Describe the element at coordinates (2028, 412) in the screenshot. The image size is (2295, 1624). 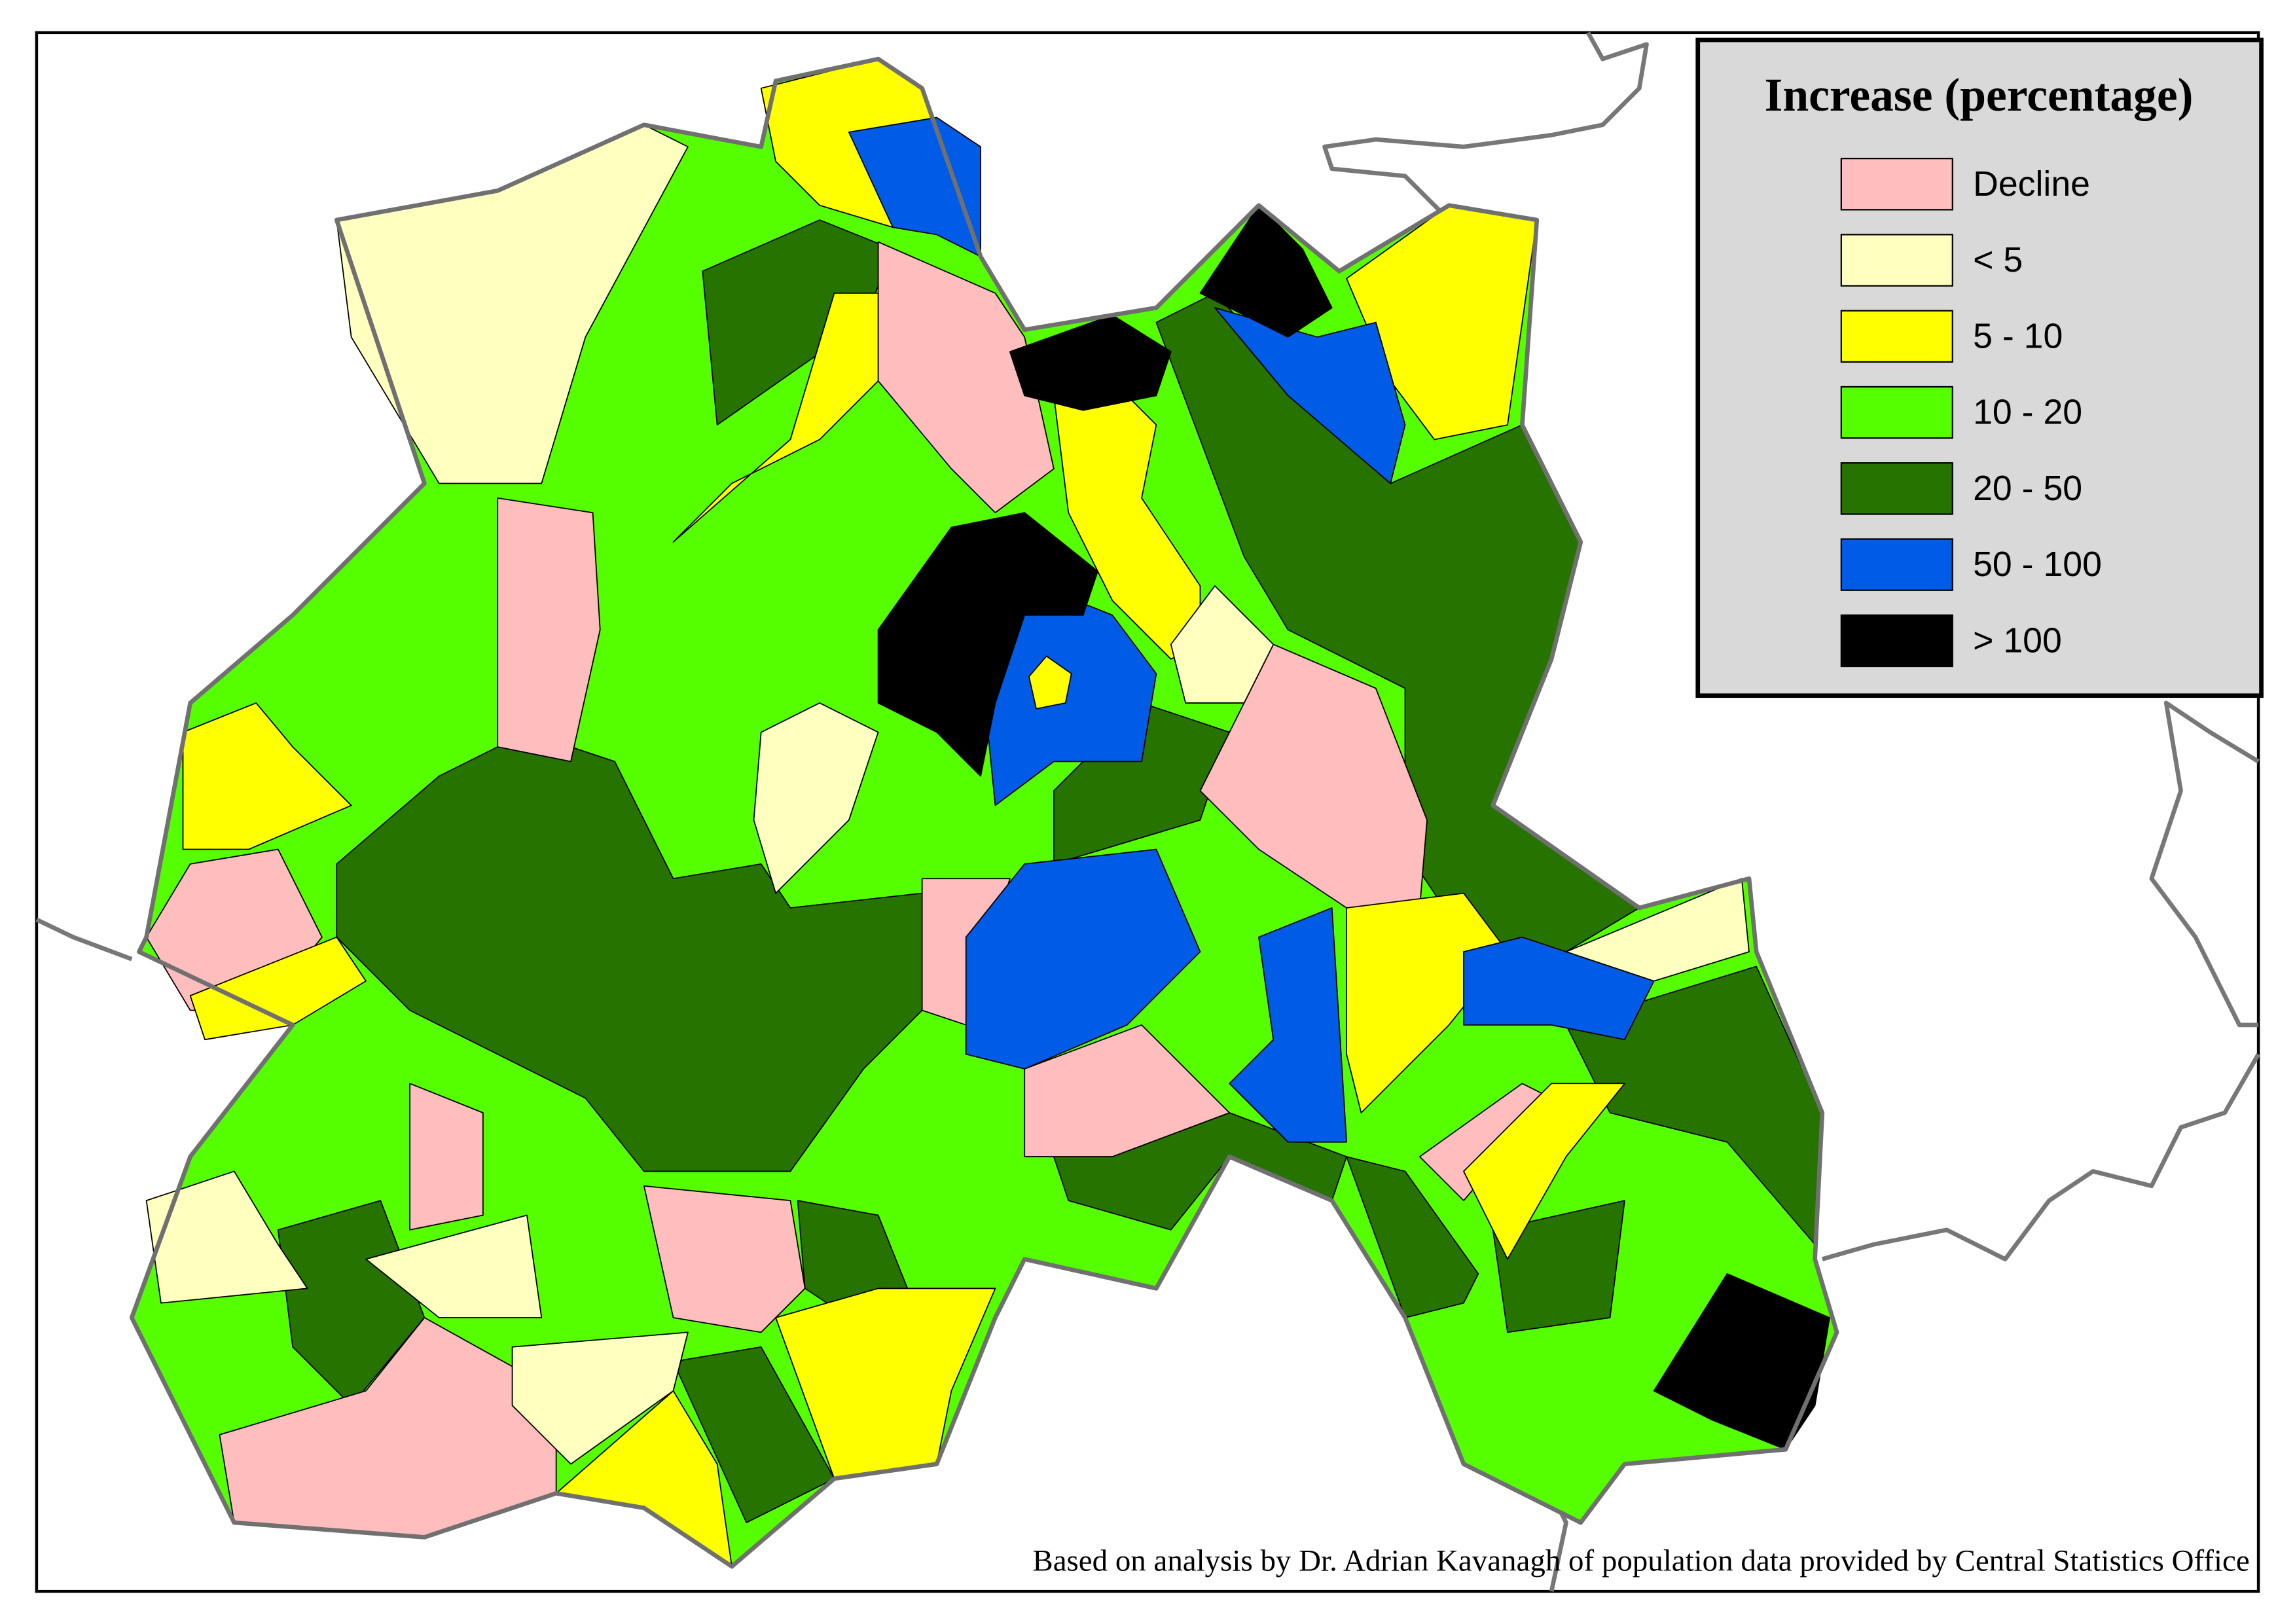
I see `legend-label: 10 - 20` at that location.